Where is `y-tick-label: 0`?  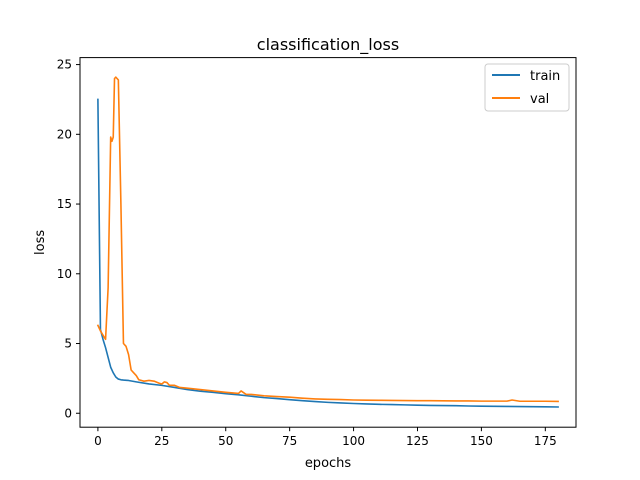 y-tick-label: 0 is located at coordinates (68, 413).